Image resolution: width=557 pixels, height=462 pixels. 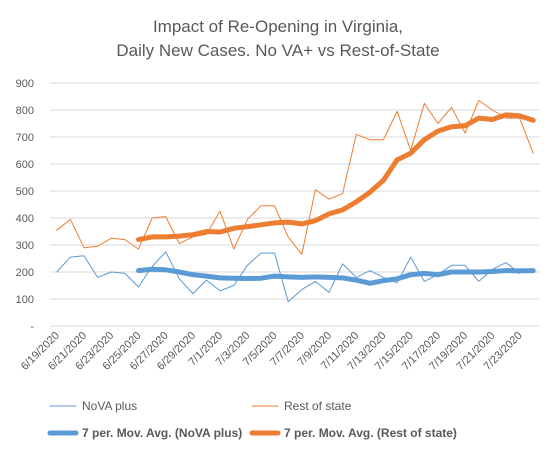 What do you see at coordinates (25, 111) in the screenshot?
I see `y-tick-label: 800` at bounding box center [25, 111].